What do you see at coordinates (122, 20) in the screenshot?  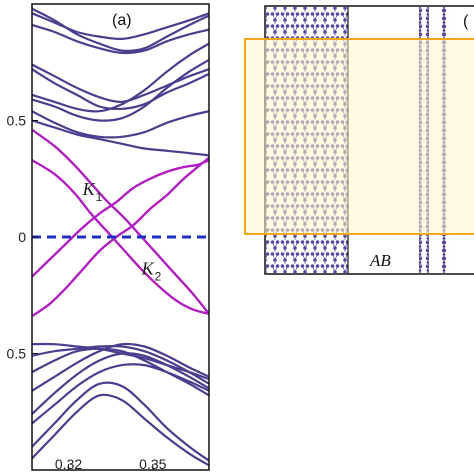 I see `panel-a-label: (a)` at bounding box center [122, 20].